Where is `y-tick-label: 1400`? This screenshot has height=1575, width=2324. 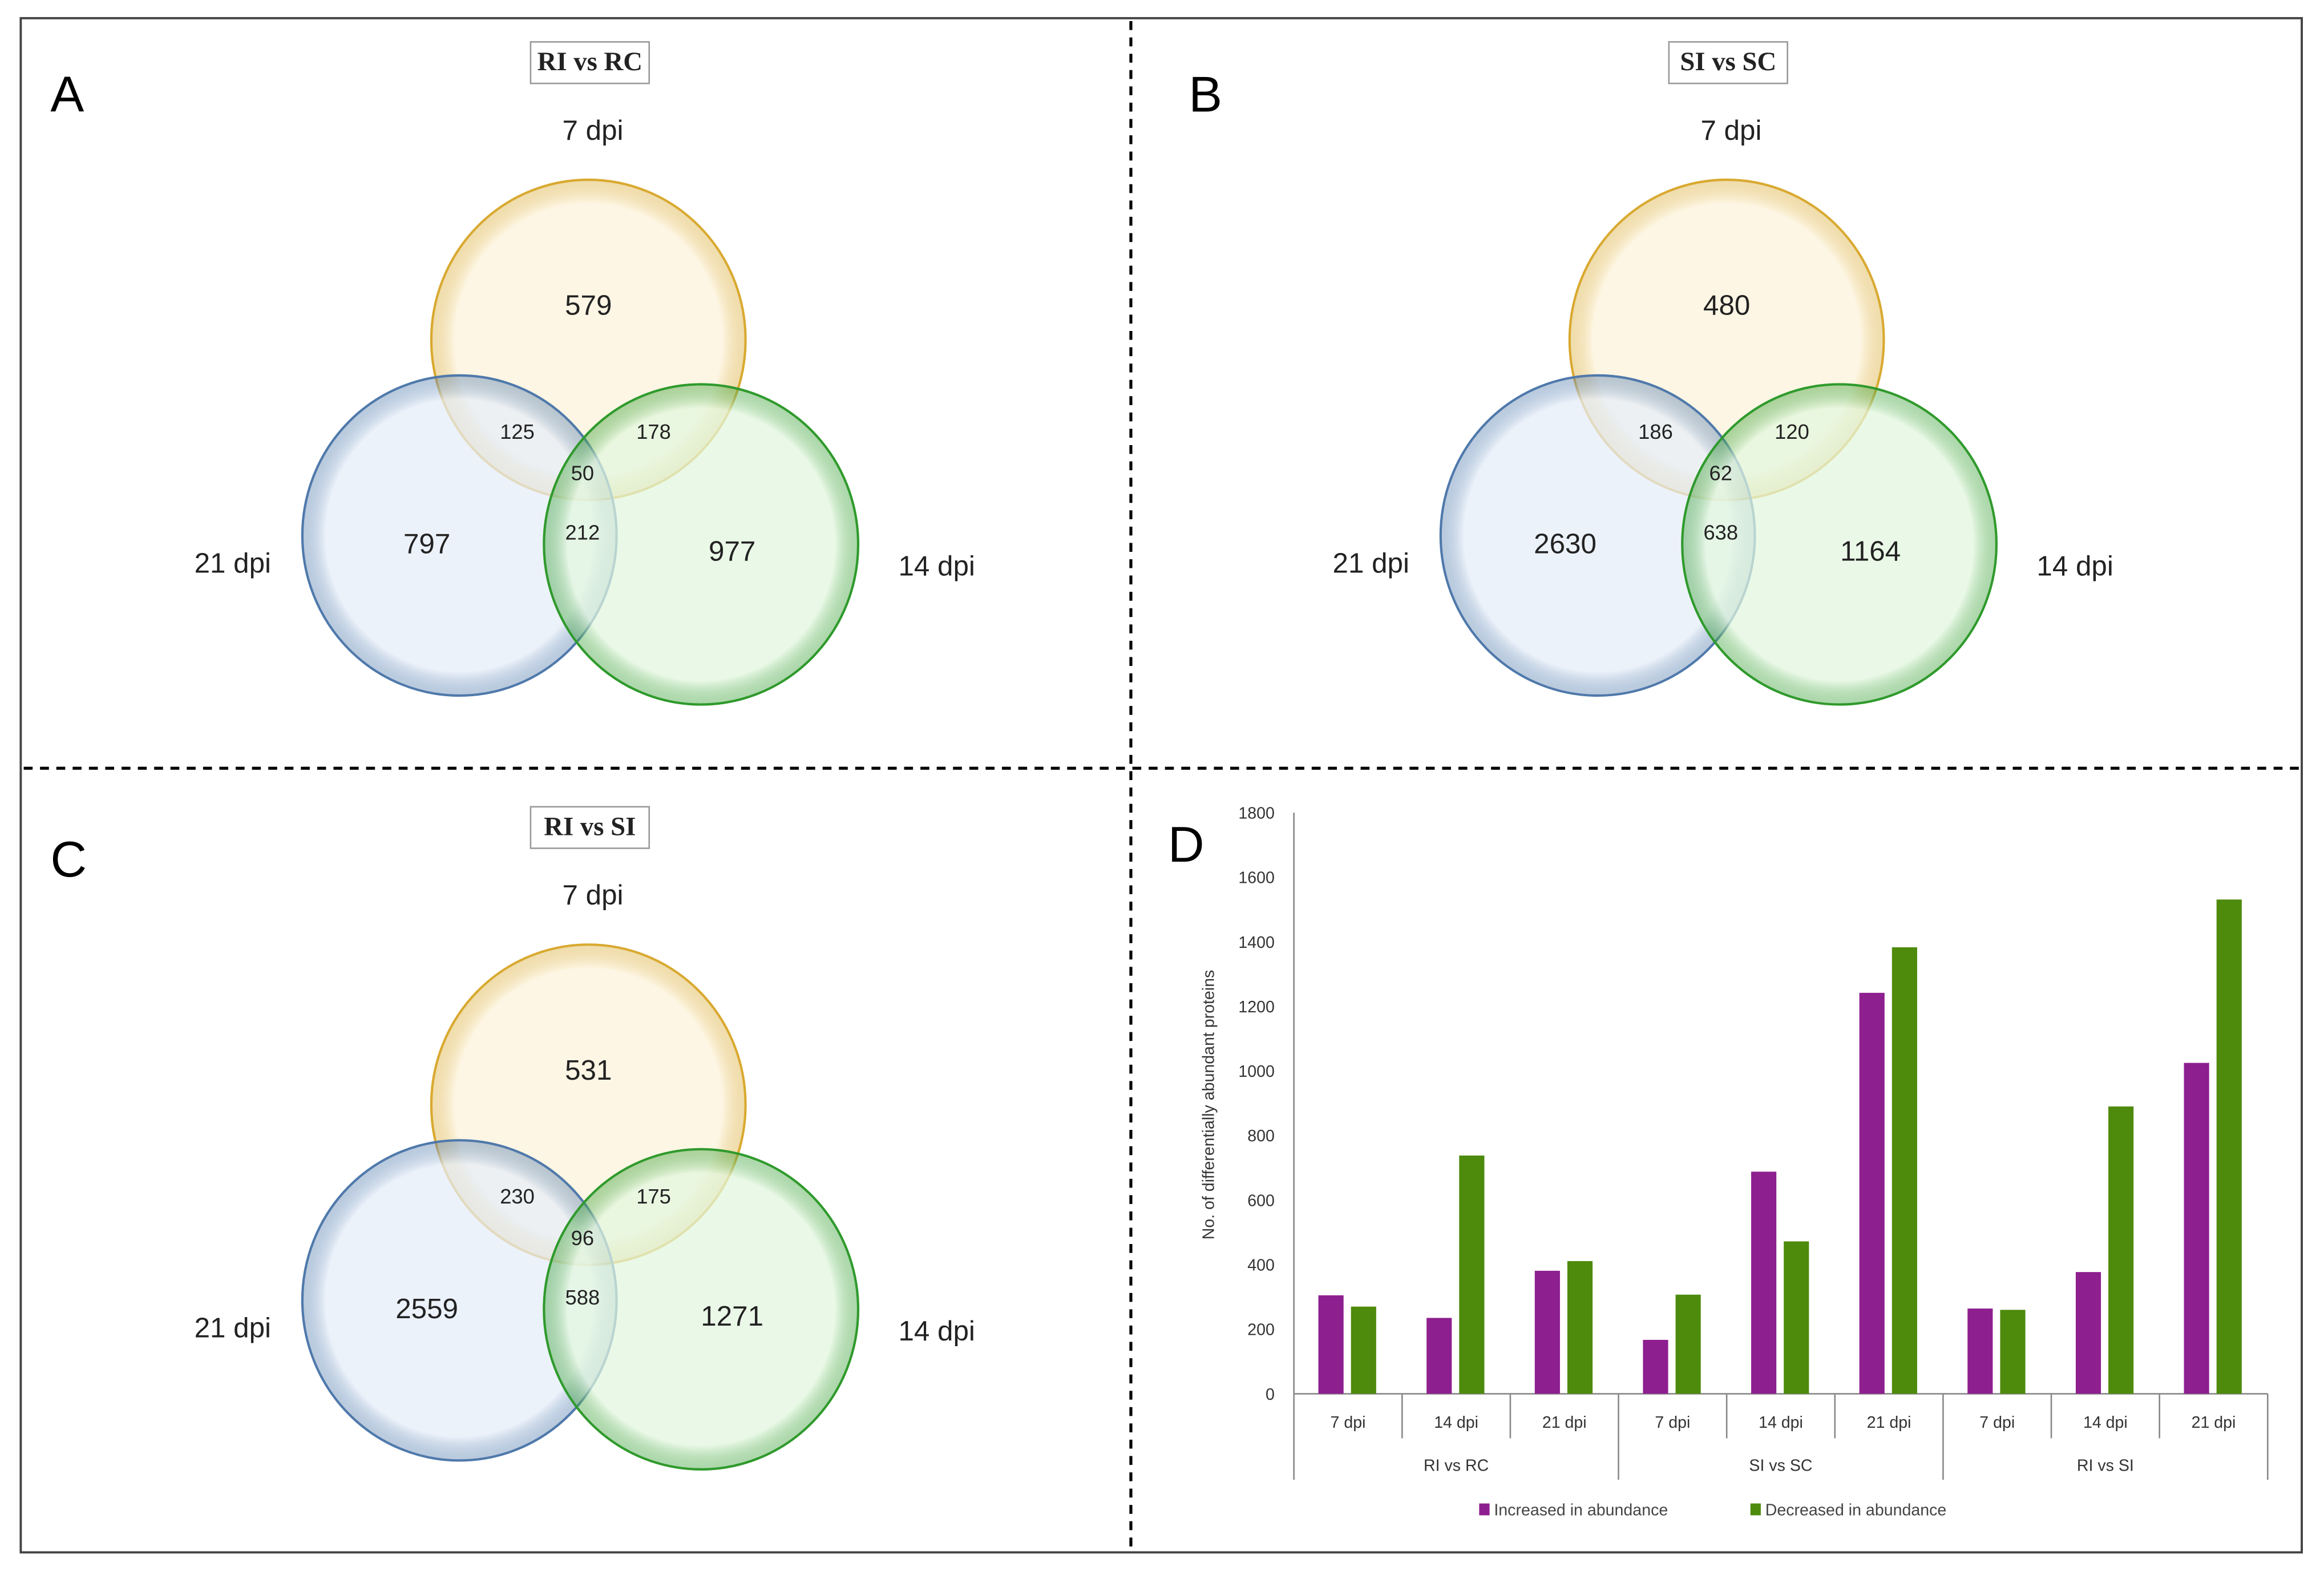 y-tick-label: 1400 is located at coordinates (1256, 943).